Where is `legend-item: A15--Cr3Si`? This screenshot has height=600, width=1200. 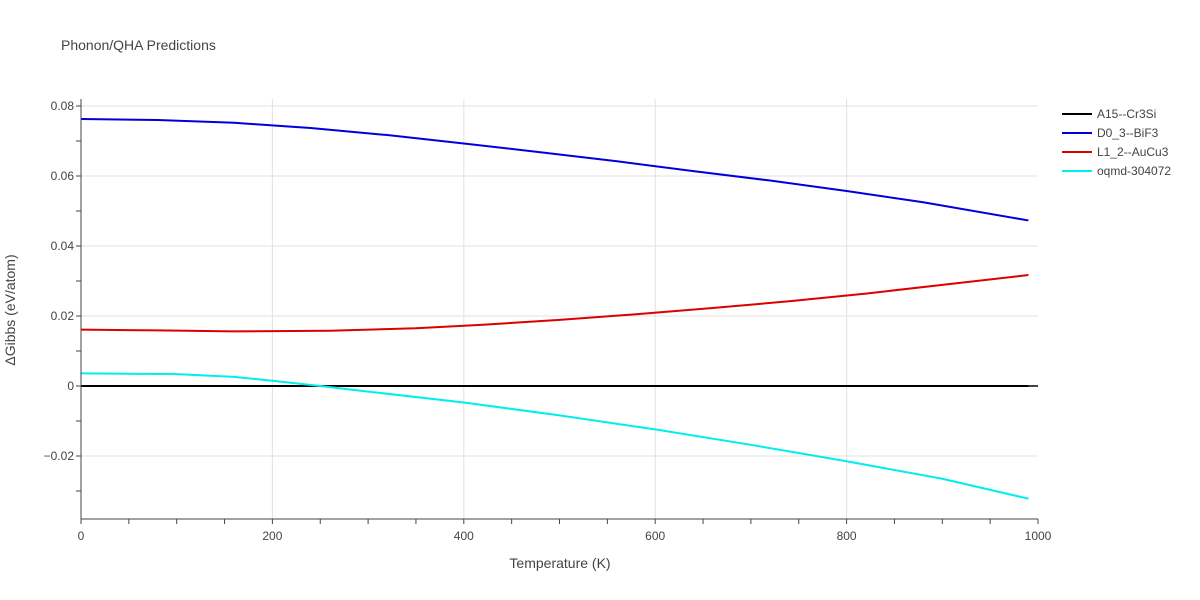
legend-item: A15--Cr3Si is located at coordinates (1109, 114).